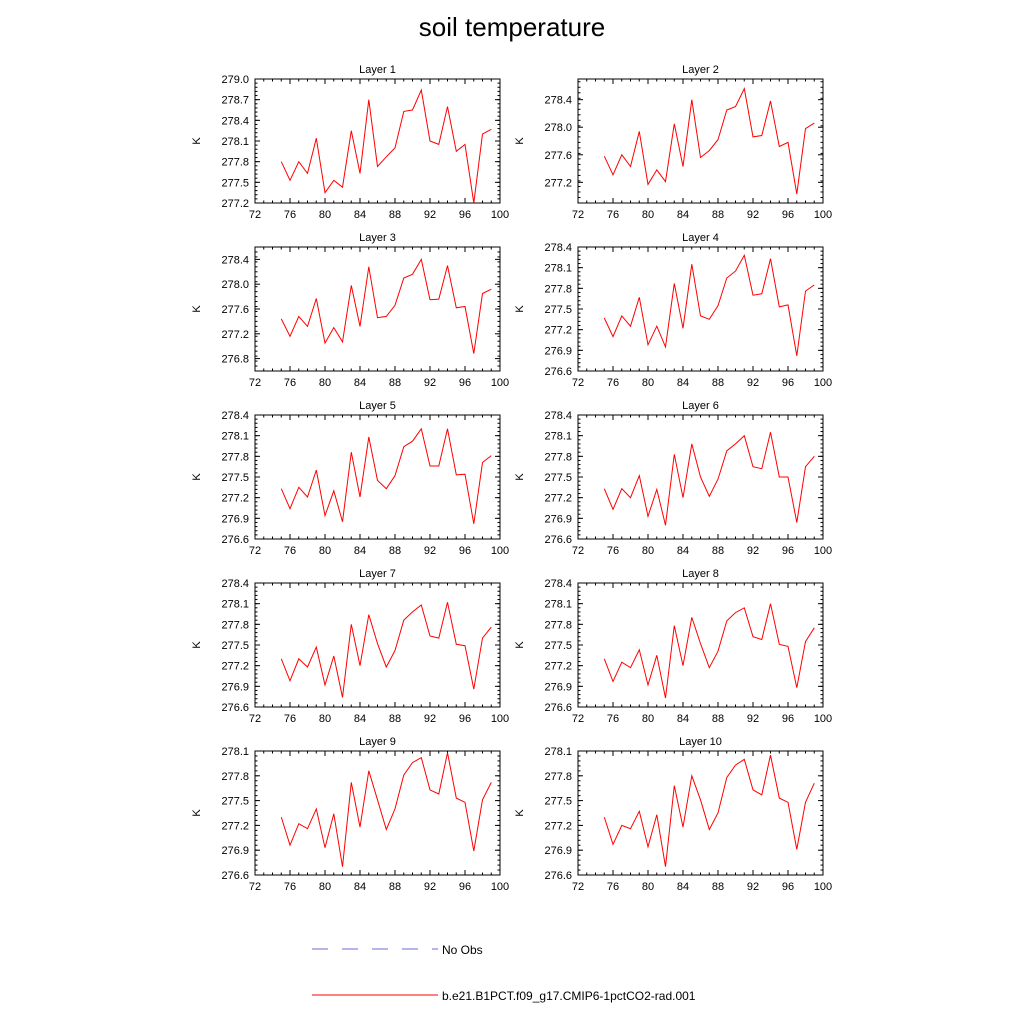 The height and width of the screenshot is (1024, 1024). Describe the element at coordinates (235, 310) in the screenshot. I see `y-tick-label: 277.6` at that location.